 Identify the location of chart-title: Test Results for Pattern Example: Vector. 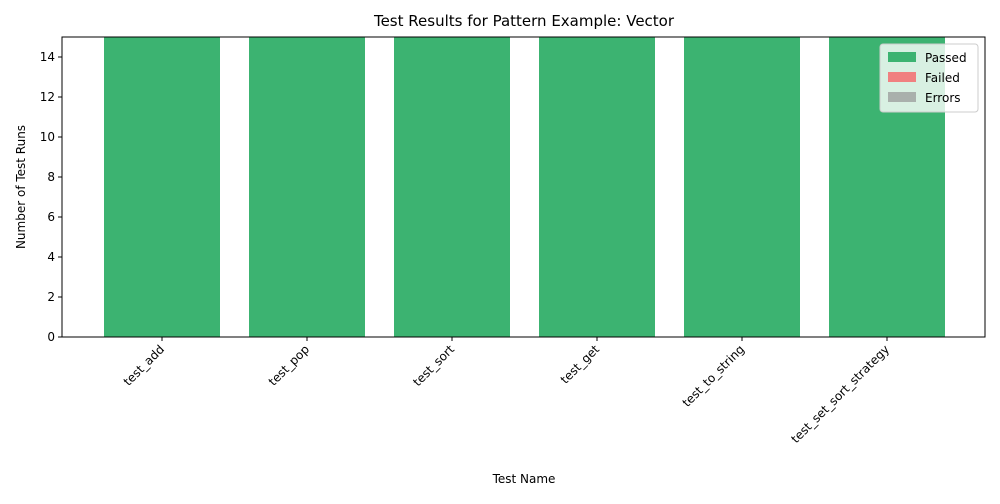
(524, 21).